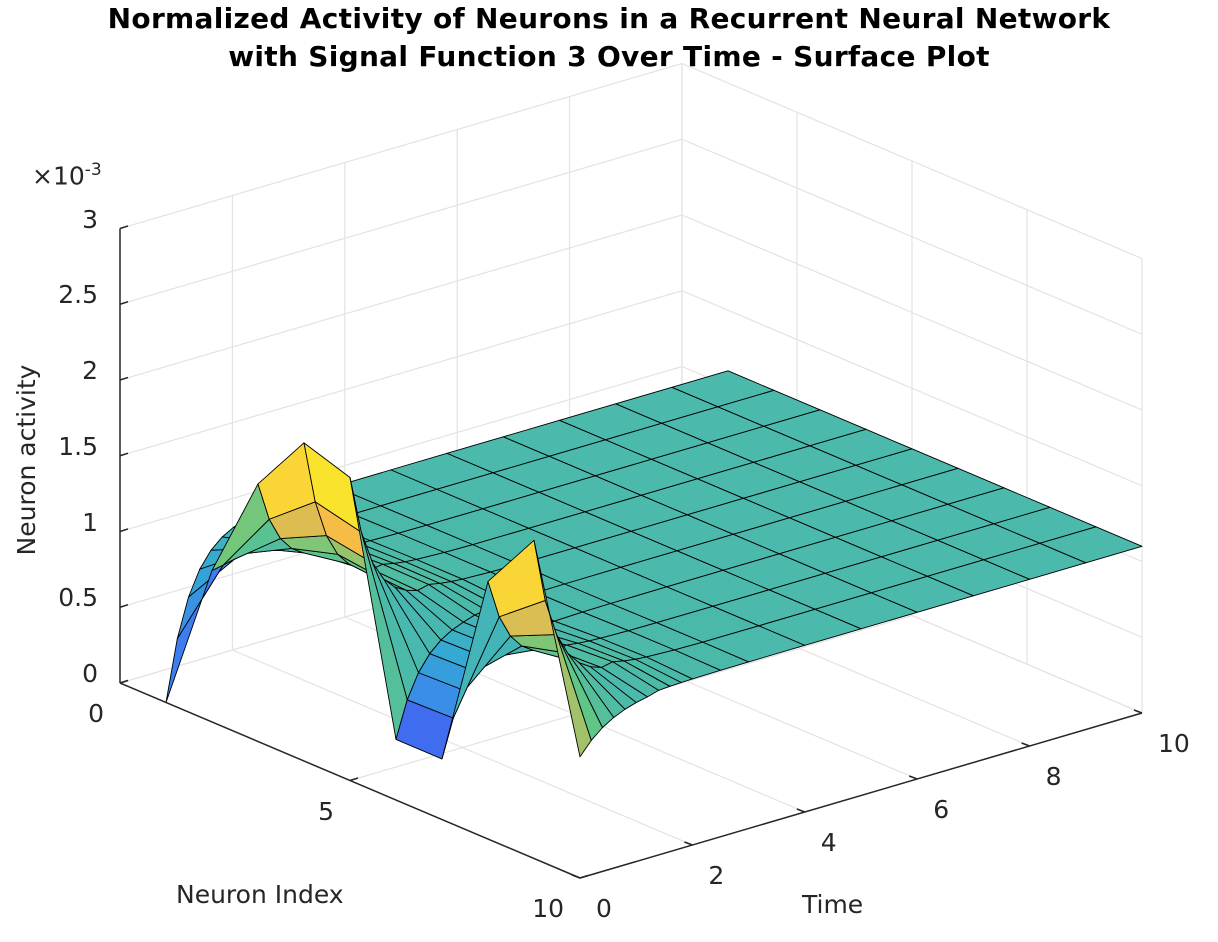 The image size is (1218, 942). What do you see at coordinates (90, 219) in the screenshot?
I see `z-tick-label: 3` at bounding box center [90, 219].